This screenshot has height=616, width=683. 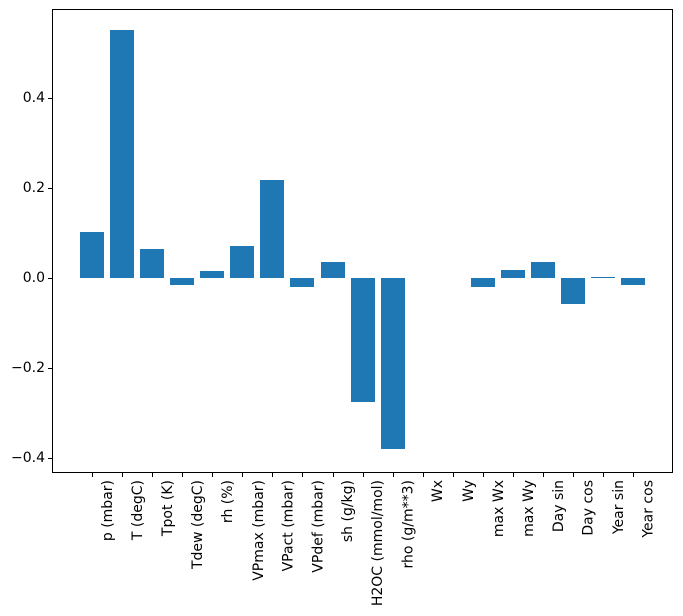 I want to click on x-axis-tick-label: Year sin, so click(x=618, y=507).